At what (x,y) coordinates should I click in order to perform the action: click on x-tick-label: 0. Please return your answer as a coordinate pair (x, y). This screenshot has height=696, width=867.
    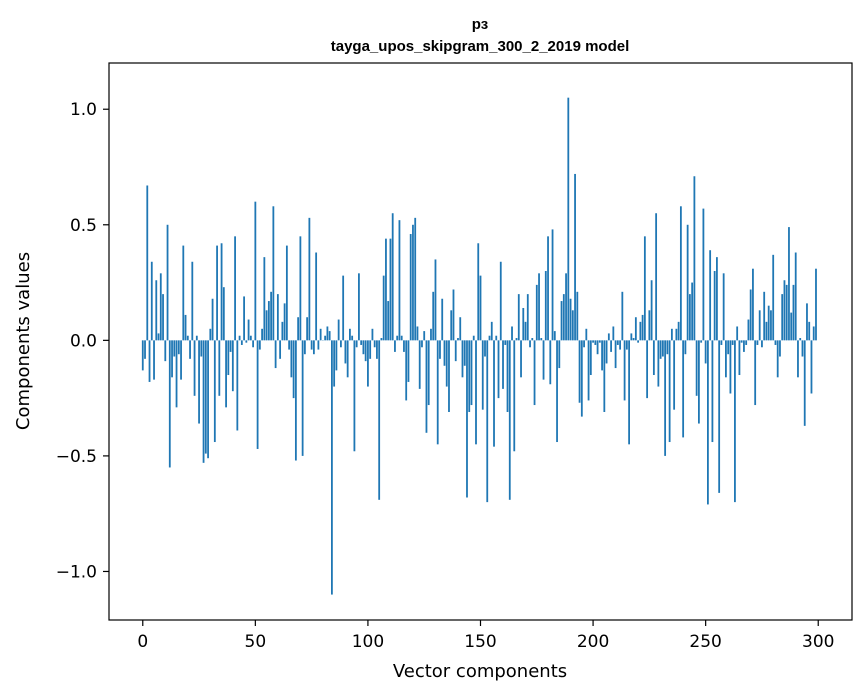
    Looking at the image, I should click on (142, 642).